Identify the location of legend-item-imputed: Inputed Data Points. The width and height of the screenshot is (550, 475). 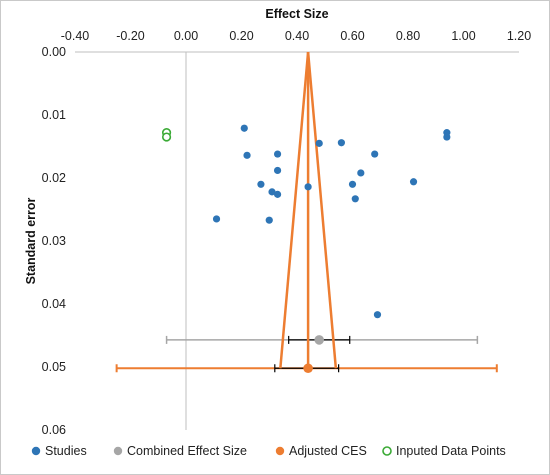
(444, 451).